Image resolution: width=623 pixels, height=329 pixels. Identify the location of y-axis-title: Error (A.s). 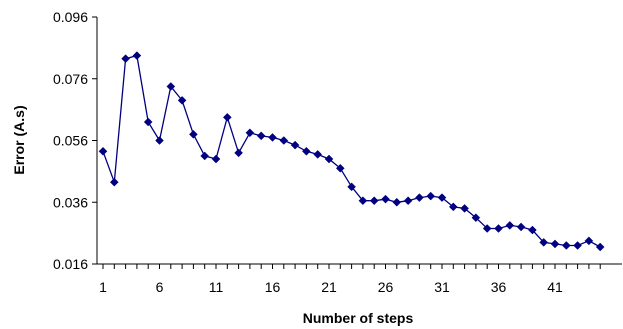
(19, 139).